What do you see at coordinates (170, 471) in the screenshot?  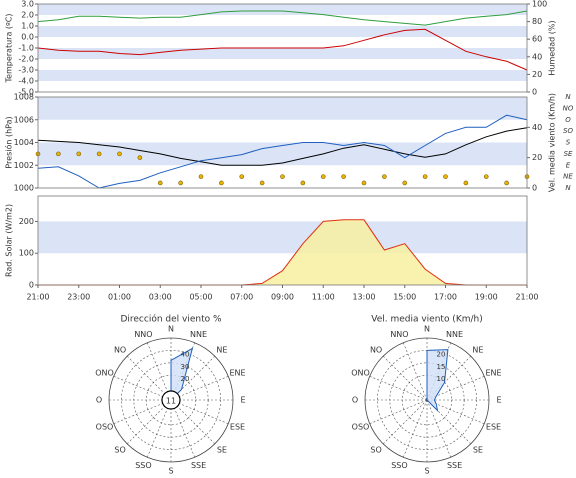 I see `direction-label: S` at bounding box center [170, 471].